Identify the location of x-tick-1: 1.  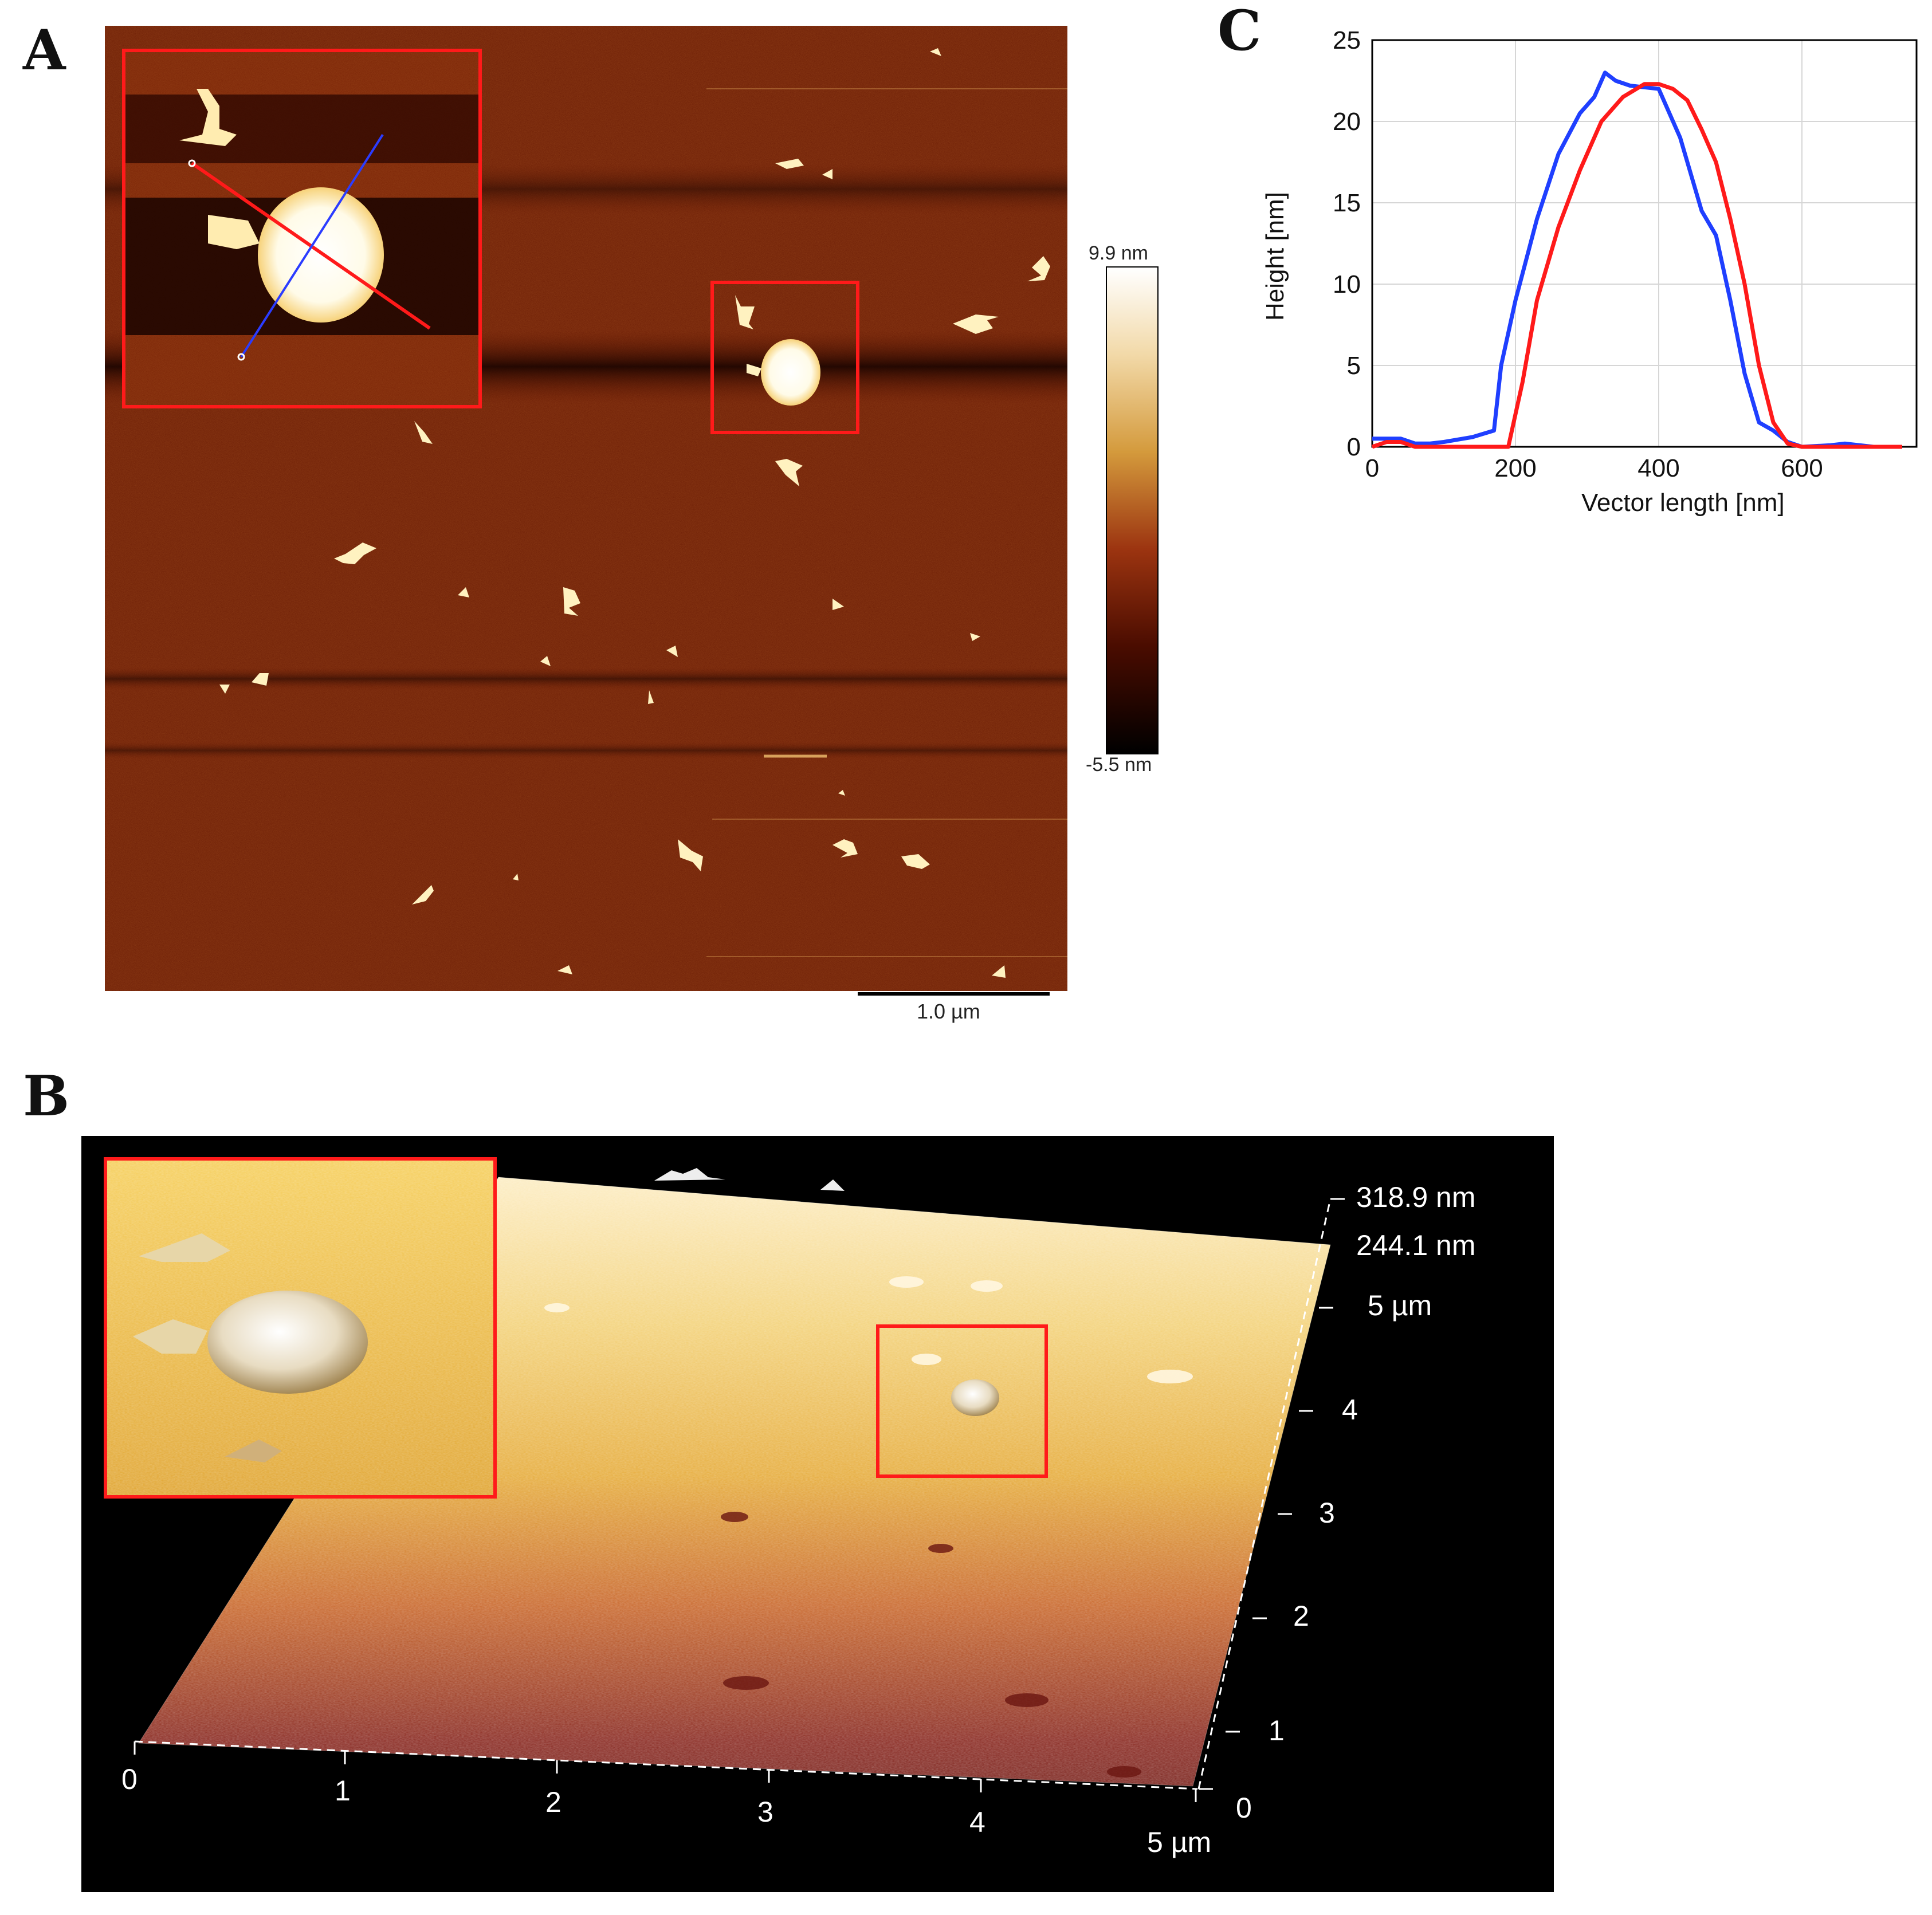
(343, 1791).